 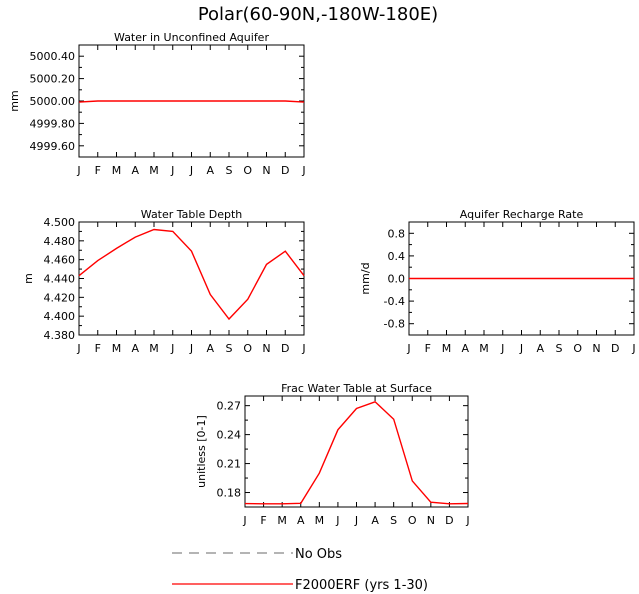 What do you see at coordinates (60, 316) in the screenshot?
I see `y-tick-label: 4.400` at bounding box center [60, 316].